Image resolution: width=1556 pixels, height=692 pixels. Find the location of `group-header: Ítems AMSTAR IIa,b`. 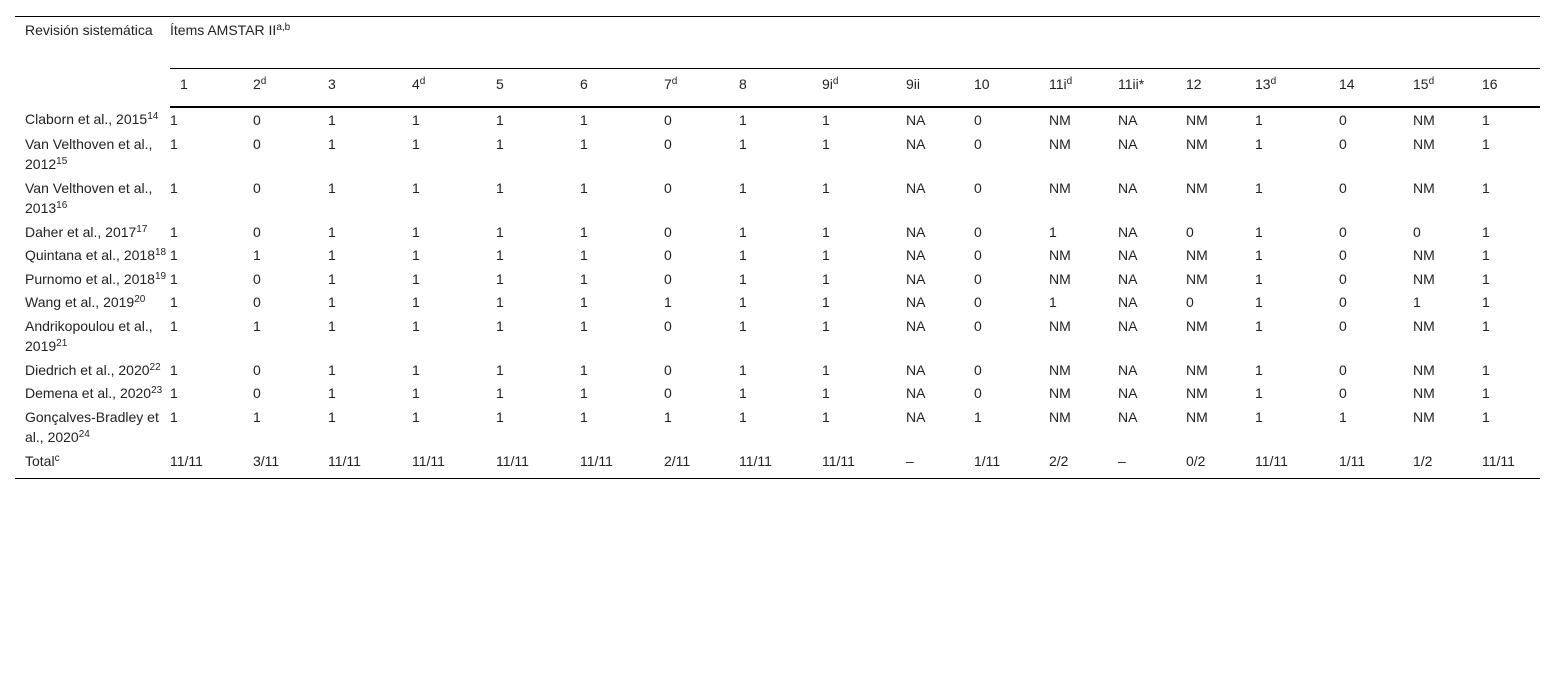

group-header: Ítems AMSTAR IIa,b is located at coordinates (855, 42).